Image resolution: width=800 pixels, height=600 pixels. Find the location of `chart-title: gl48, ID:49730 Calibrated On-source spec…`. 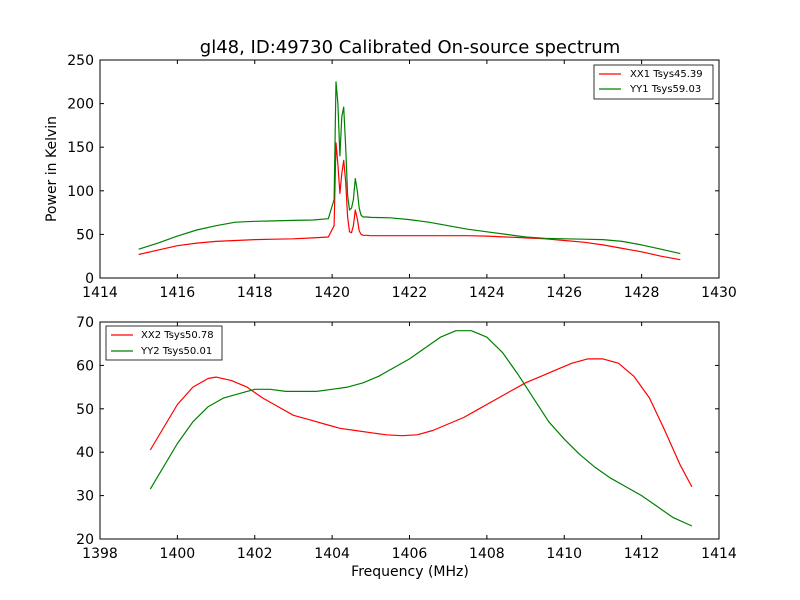

chart-title: gl48, ID:49730 Calibrated On-source spec… is located at coordinates (410, 47).